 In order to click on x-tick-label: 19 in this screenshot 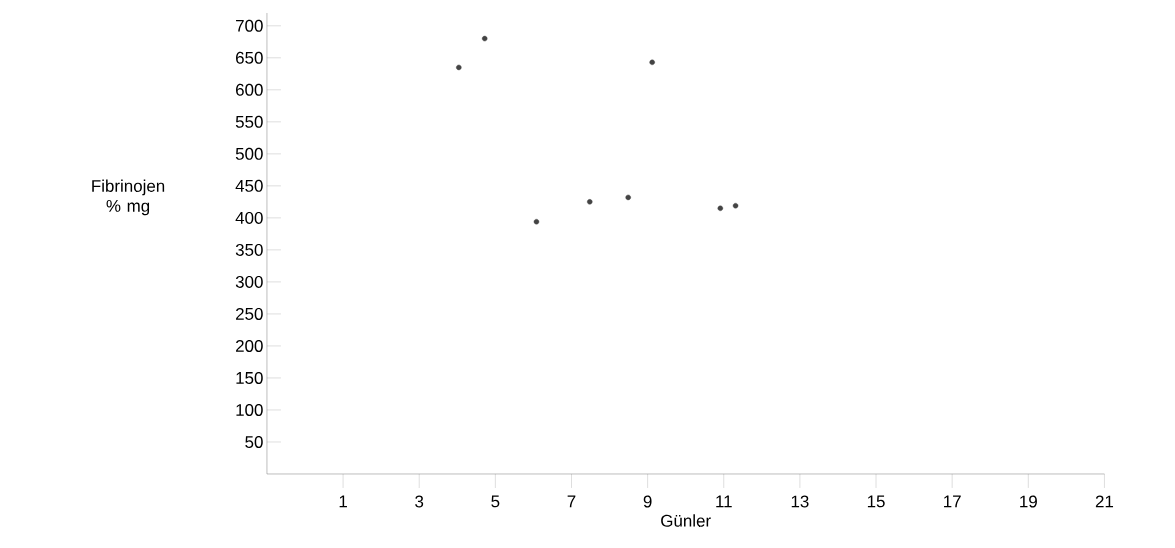, I will do `click(1028, 501)`.